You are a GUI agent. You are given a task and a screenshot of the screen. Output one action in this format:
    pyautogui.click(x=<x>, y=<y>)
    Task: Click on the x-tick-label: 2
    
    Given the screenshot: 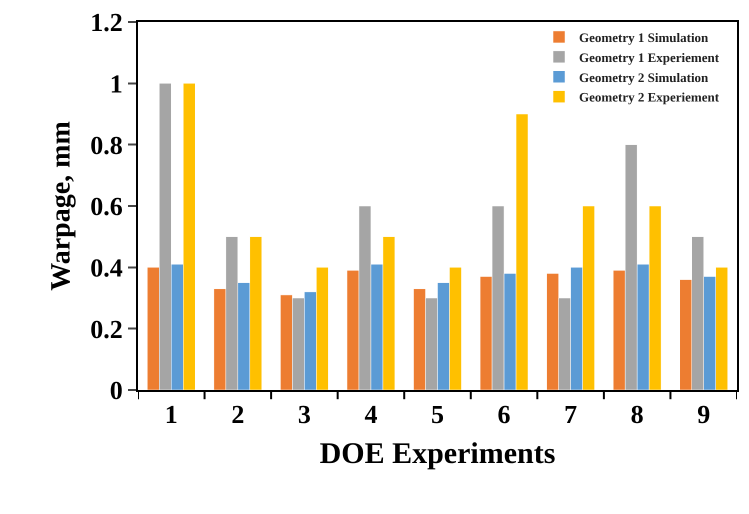 What is the action you would take?
    pyautogui.click(x=237, y=415)
    